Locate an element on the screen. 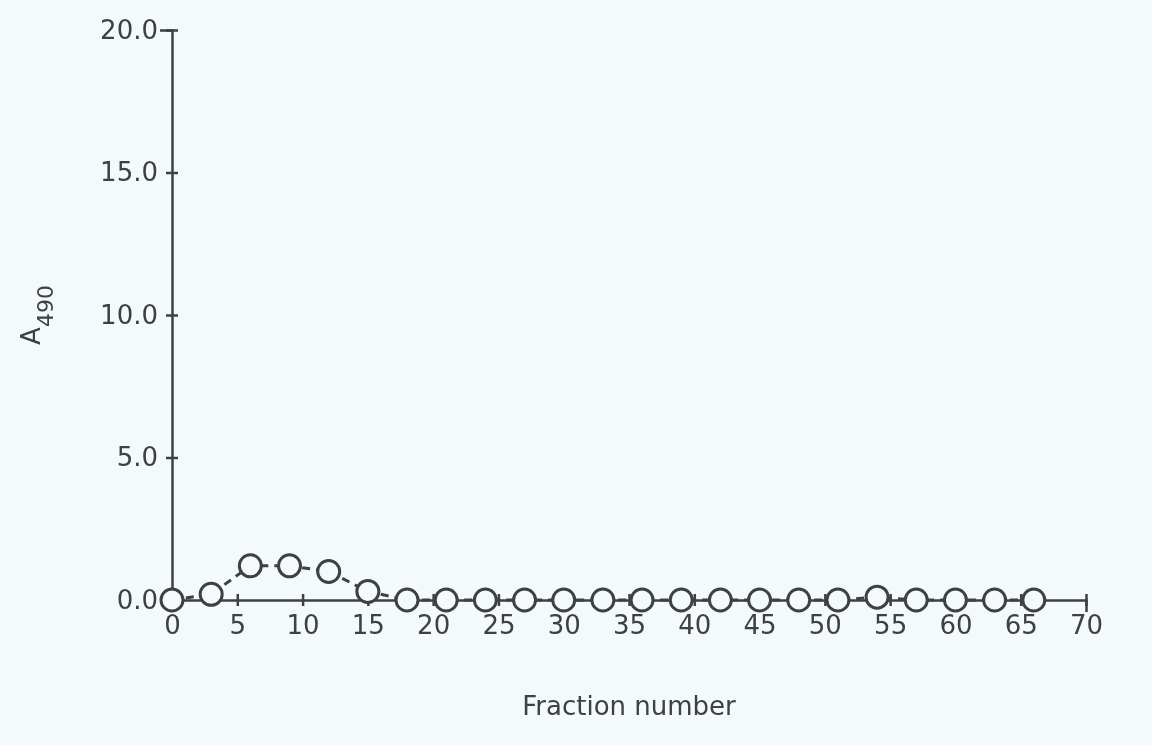  x-tick-label: 30 is located at coordinates (564, 625).